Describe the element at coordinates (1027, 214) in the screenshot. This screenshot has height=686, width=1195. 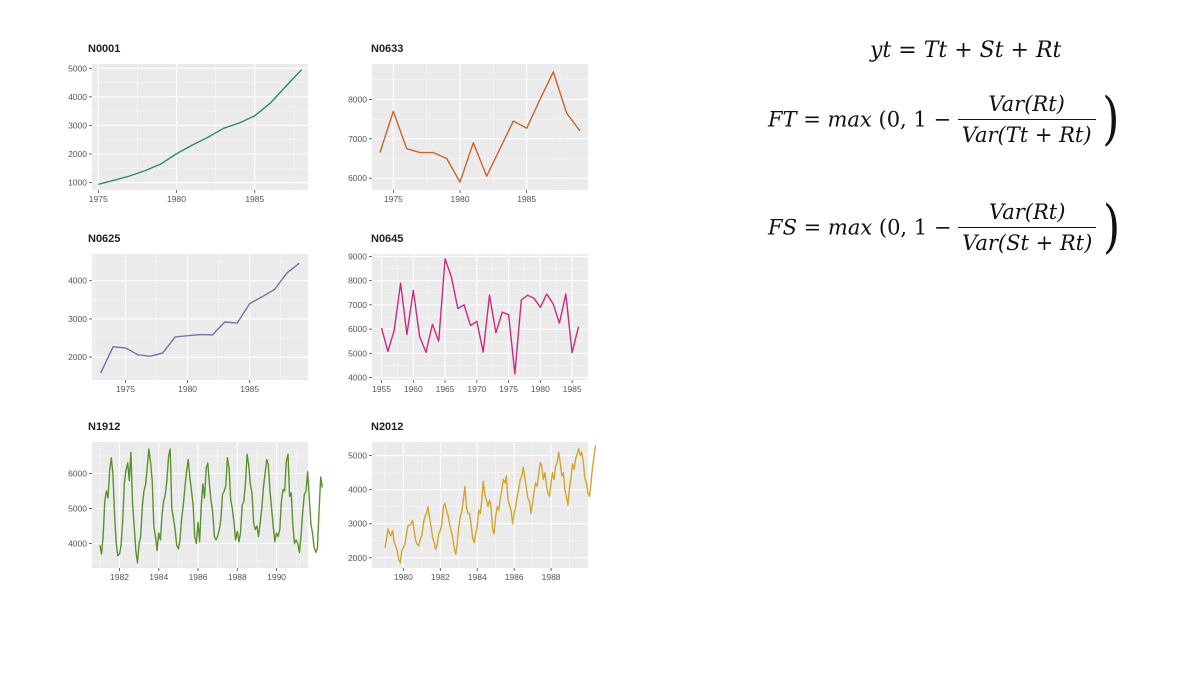
I see `fs-numerator: Var(Rt)` at that location.